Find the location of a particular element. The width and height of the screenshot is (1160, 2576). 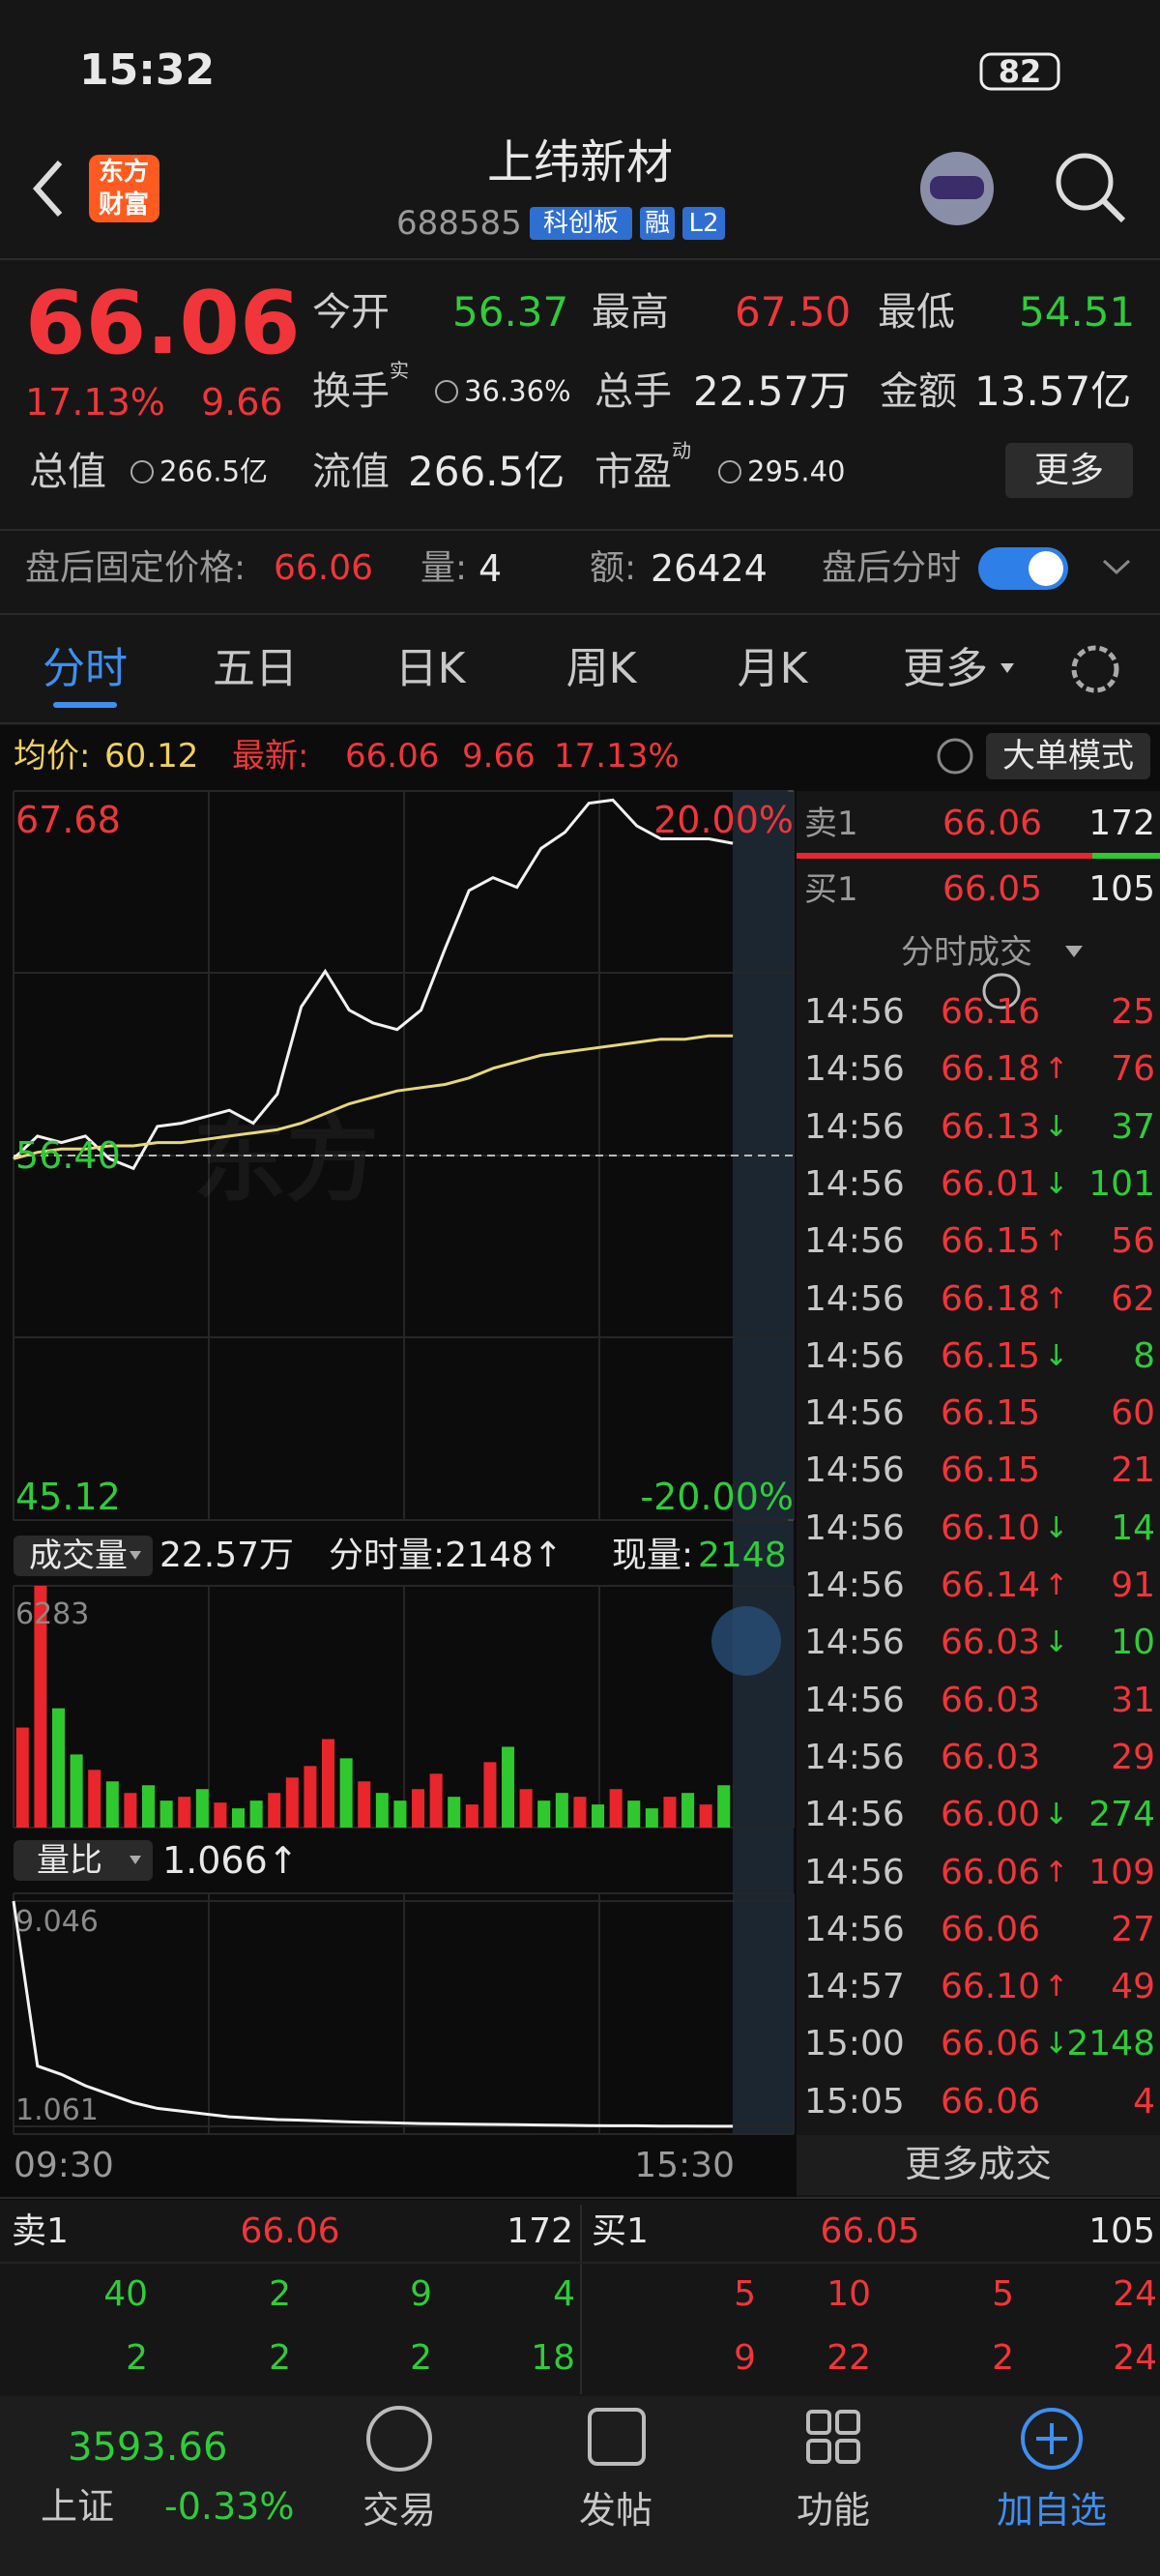

trade-icon is located at coordinates (399, 2439).